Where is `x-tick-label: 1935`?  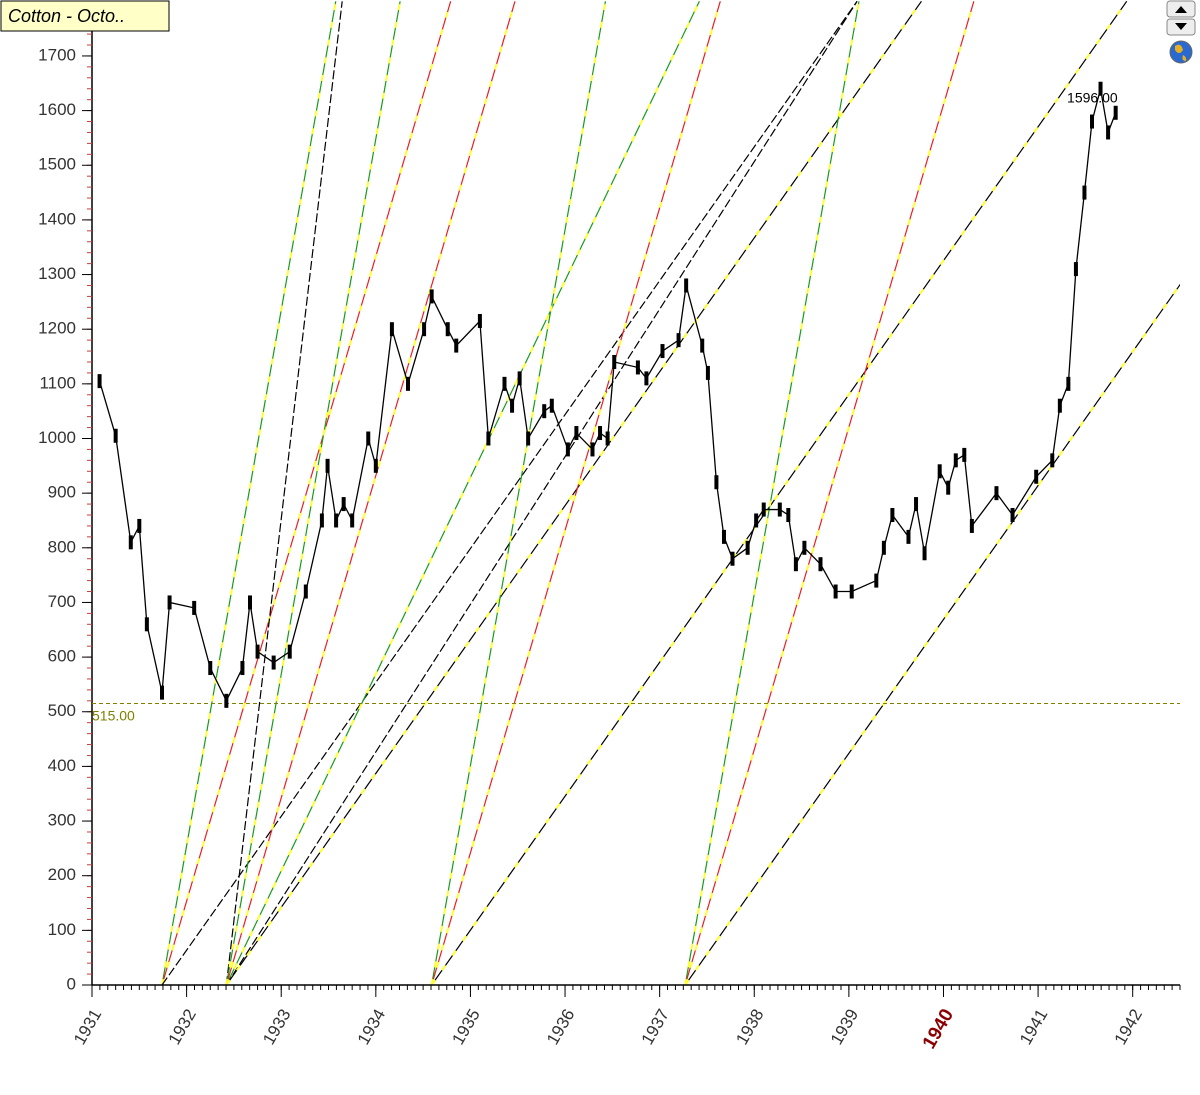
x-tick-label: 1935 is located at coordinates (465, 1027).